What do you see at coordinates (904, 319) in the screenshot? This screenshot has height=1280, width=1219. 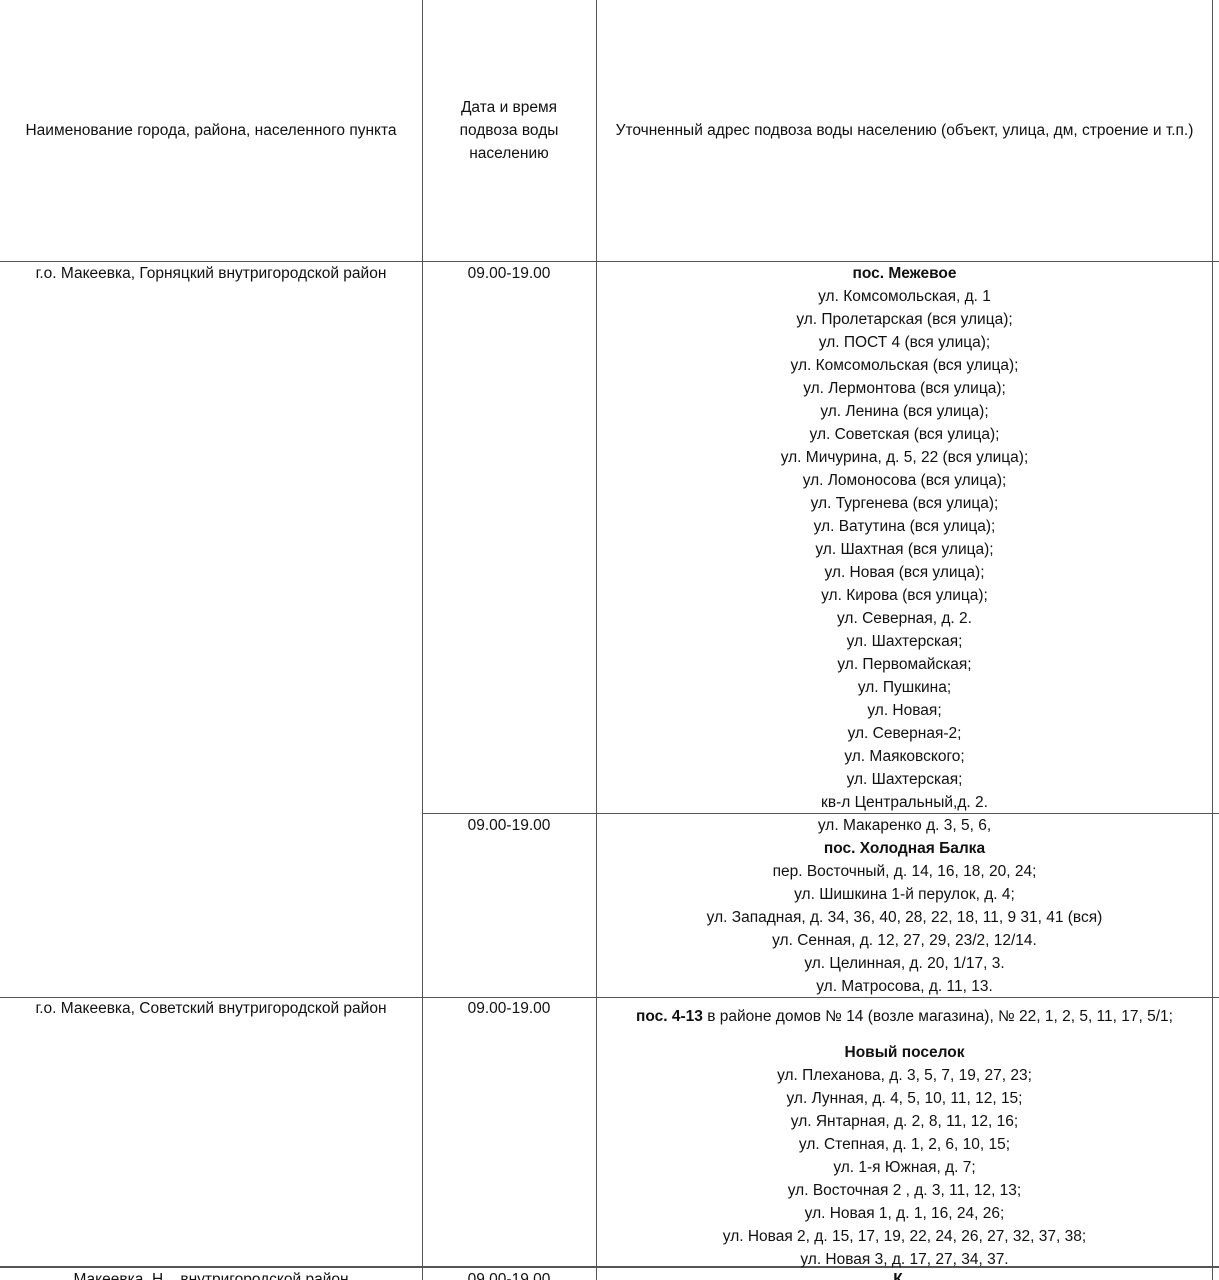 I see `address-line: ул. Пролетарская (вся улица);` at bounding box center [904, 319].